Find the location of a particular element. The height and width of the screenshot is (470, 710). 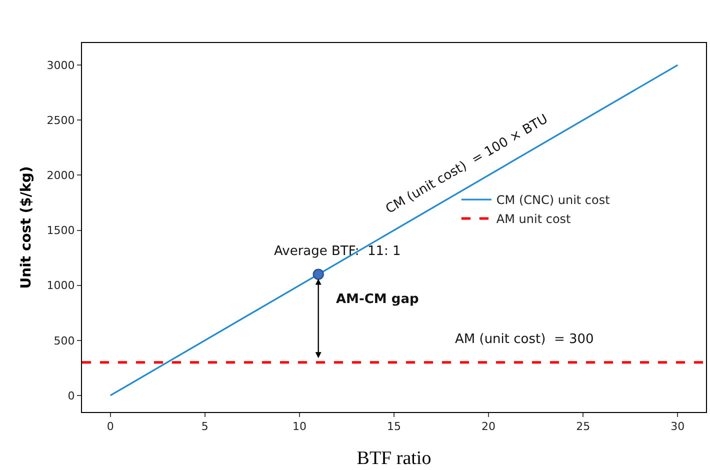

legend-label: AM unit cost is located at coordinates (534, 219).